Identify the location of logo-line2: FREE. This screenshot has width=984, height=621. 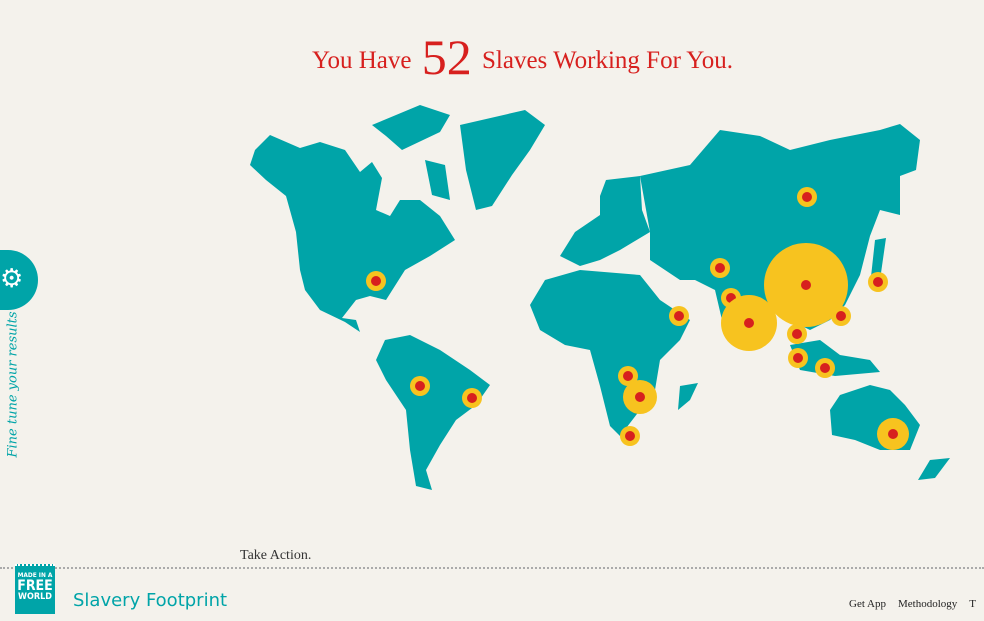
(35, 585).